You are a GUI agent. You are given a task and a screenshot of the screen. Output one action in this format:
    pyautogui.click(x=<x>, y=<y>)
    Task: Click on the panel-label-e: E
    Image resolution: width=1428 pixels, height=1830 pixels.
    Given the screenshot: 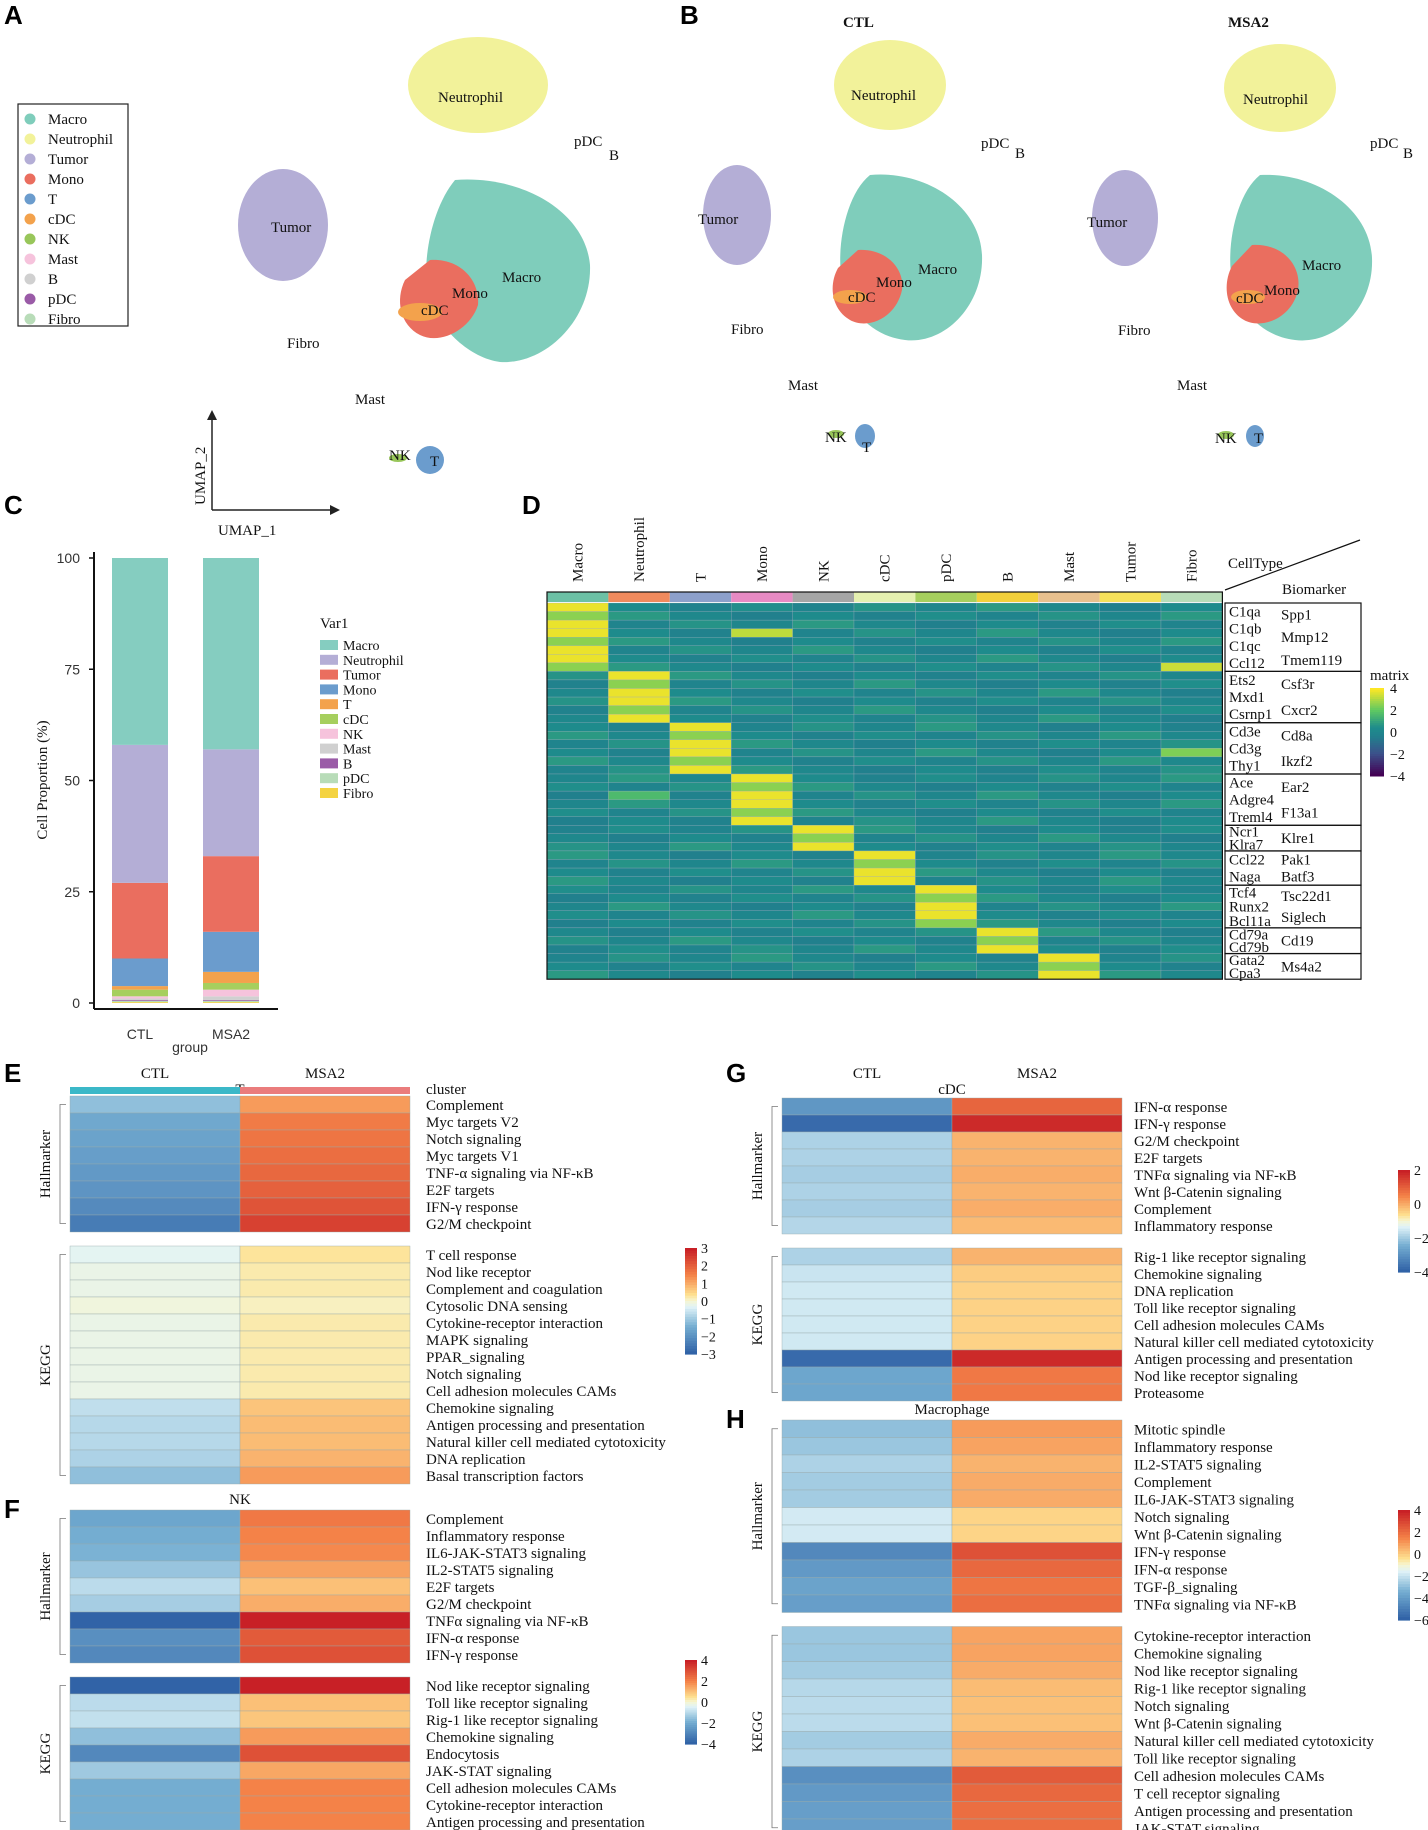 What is the action you would take?
    pyautogui.click(x=12, y=1073)
    